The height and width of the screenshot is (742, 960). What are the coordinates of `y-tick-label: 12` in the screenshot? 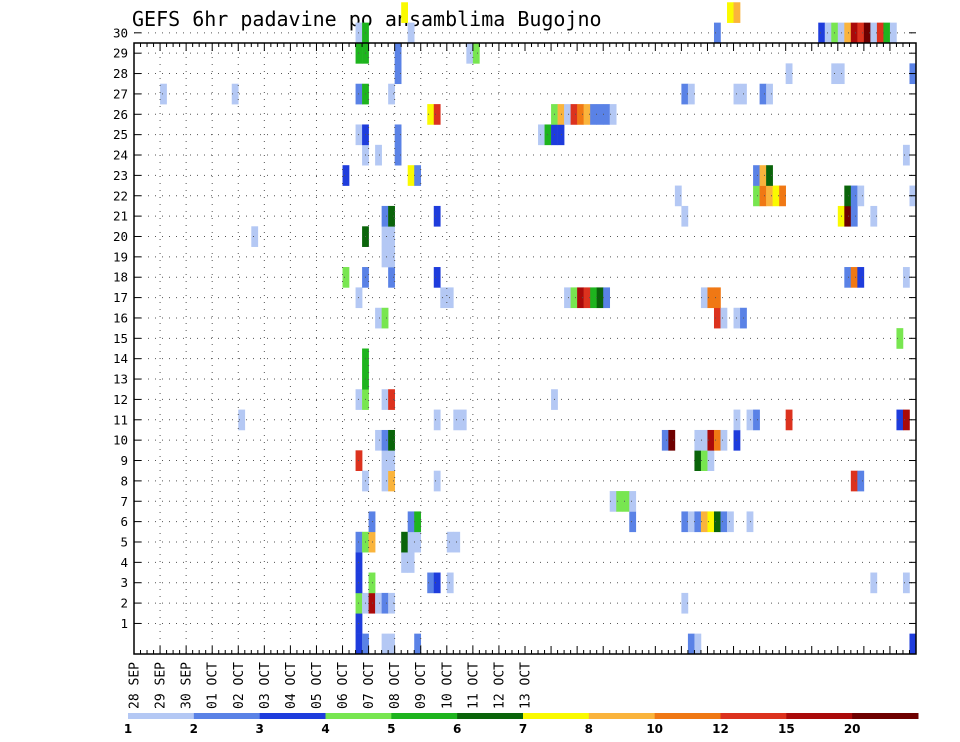 It's located at (120, 399).